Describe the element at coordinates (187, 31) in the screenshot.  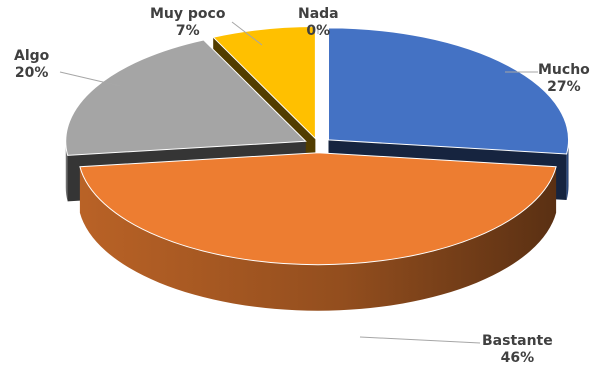
I see `slice-percent-muypoco: 7%` at that location.